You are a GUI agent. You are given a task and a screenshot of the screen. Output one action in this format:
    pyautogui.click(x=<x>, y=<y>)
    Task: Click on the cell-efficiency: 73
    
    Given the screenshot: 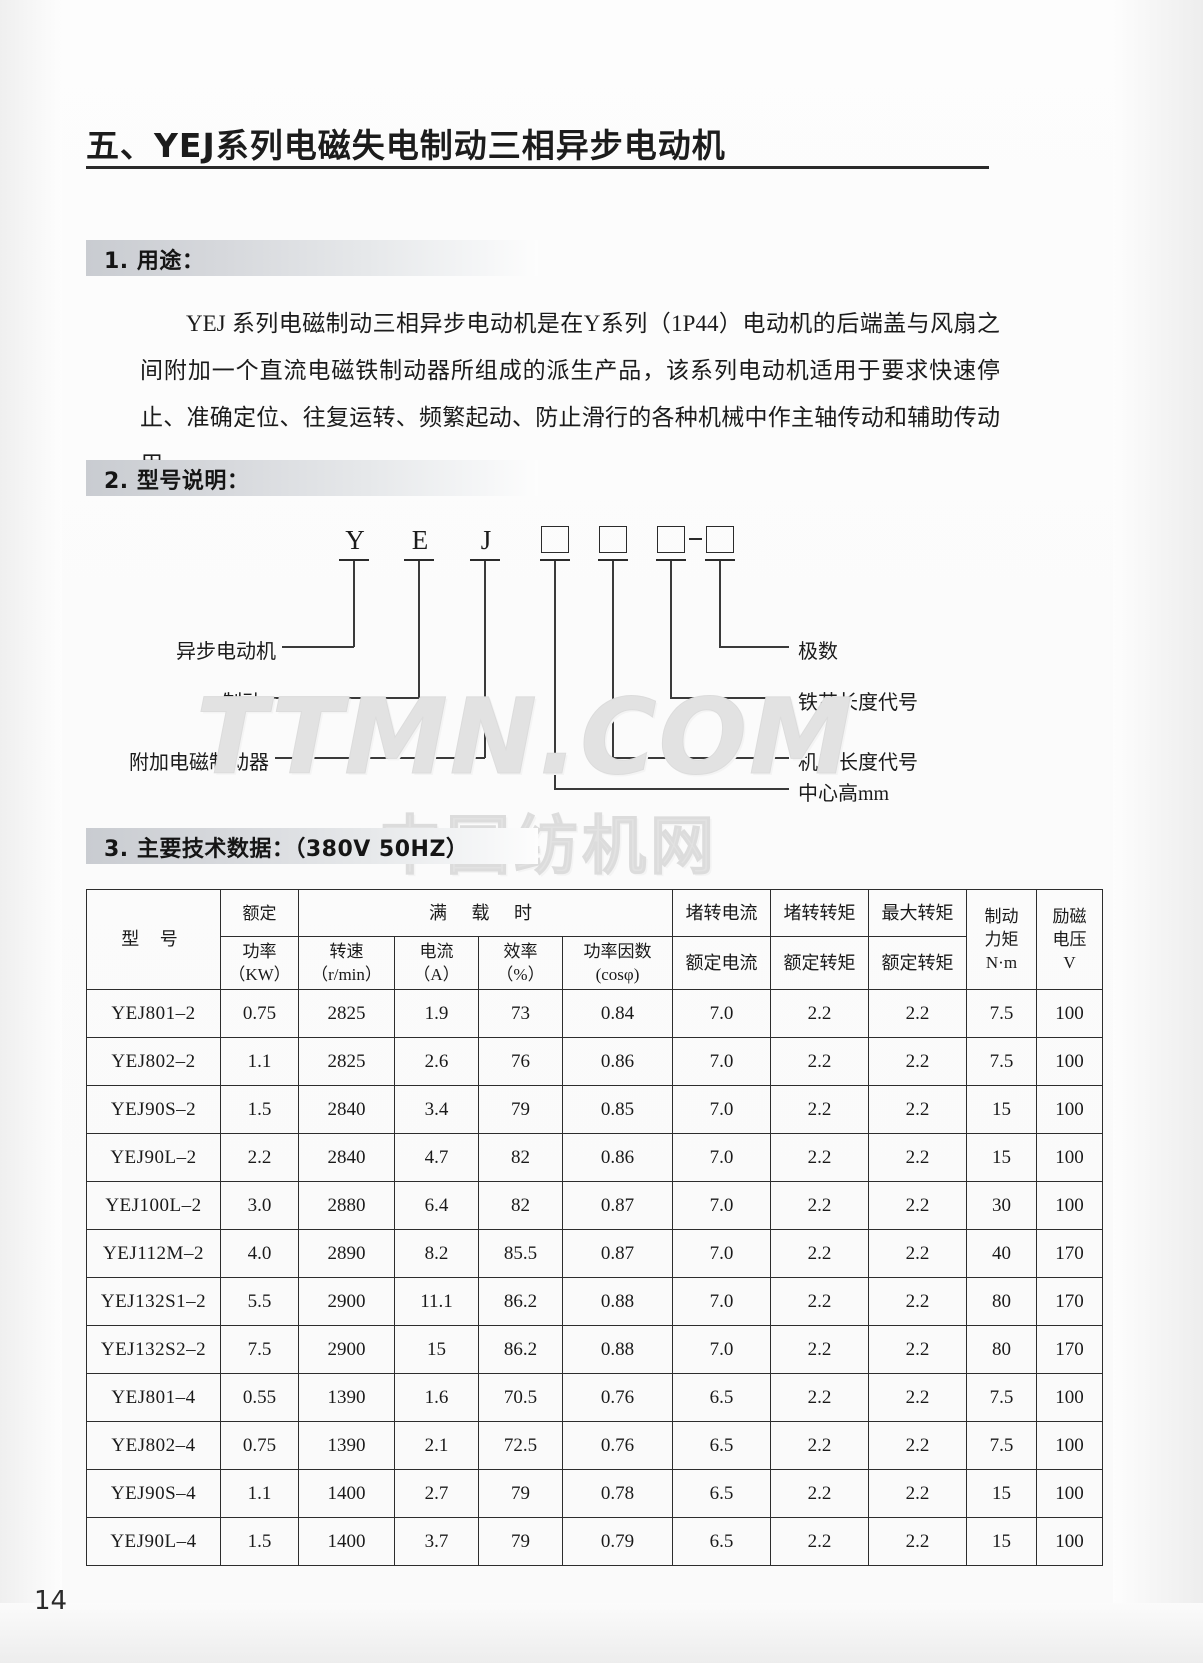 What is the action you would take?
    pyautogui.click(x=520, y=1013)
    